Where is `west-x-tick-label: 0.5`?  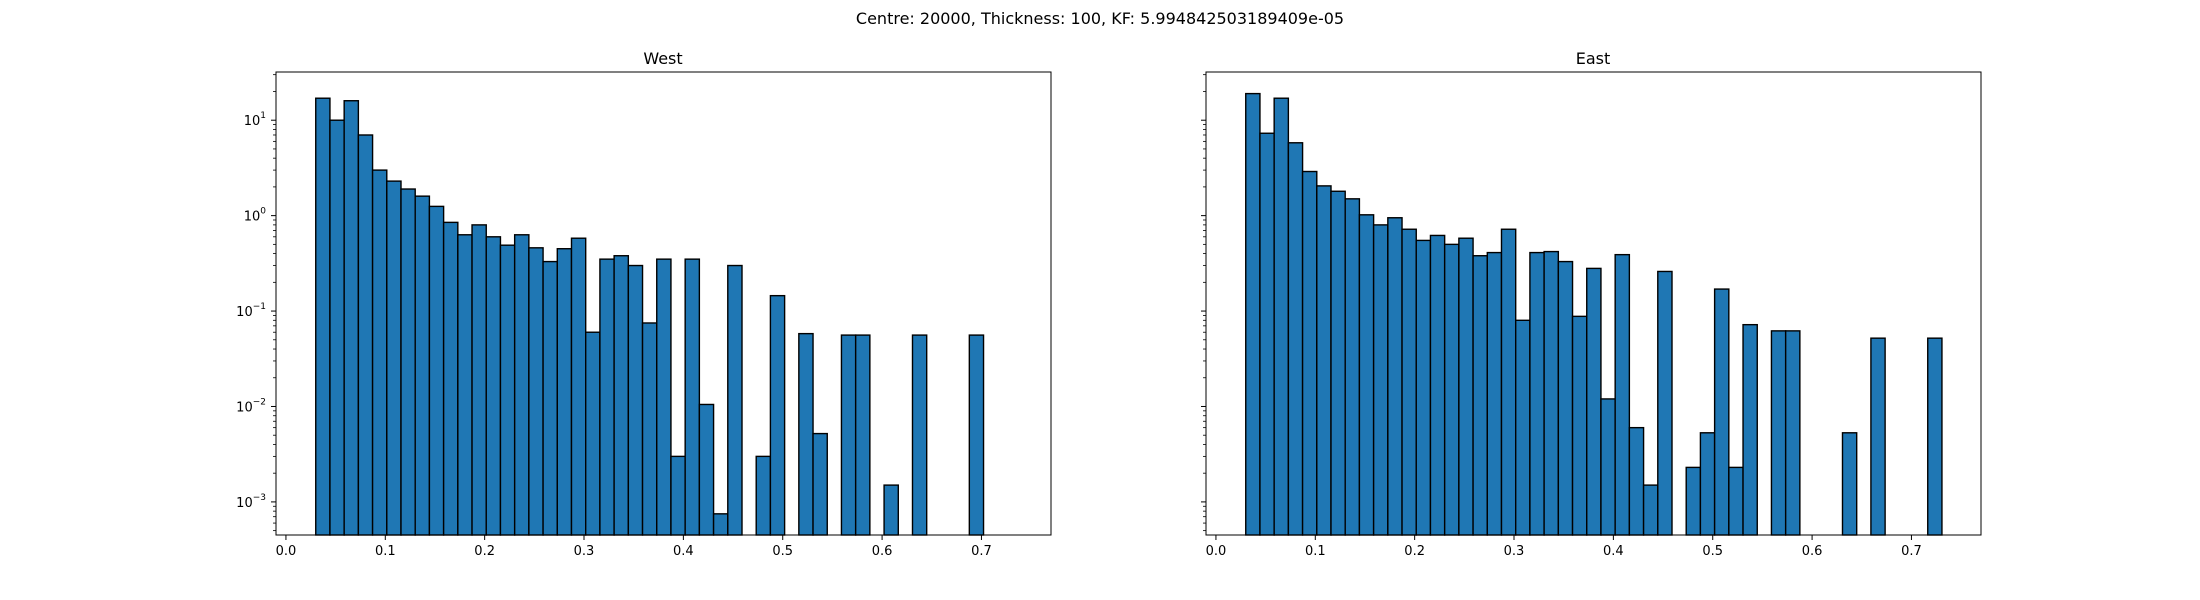
west-x-tick-label: 0.5 is located at coordinates (782, 551).